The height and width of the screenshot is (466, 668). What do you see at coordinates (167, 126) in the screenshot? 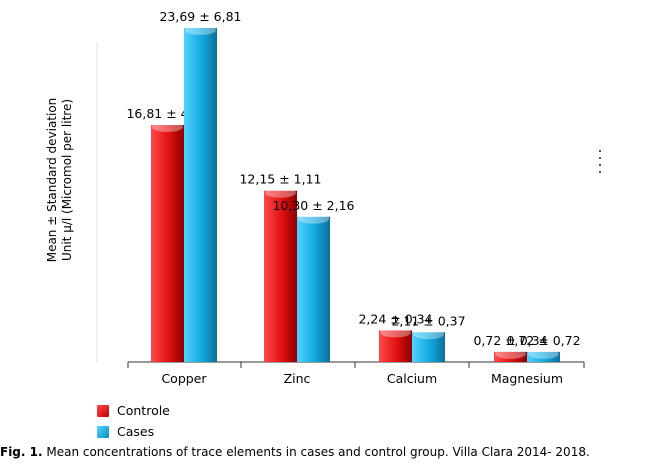
I see `bar-highlight-controle-copper` at bounding box center [167, 126].